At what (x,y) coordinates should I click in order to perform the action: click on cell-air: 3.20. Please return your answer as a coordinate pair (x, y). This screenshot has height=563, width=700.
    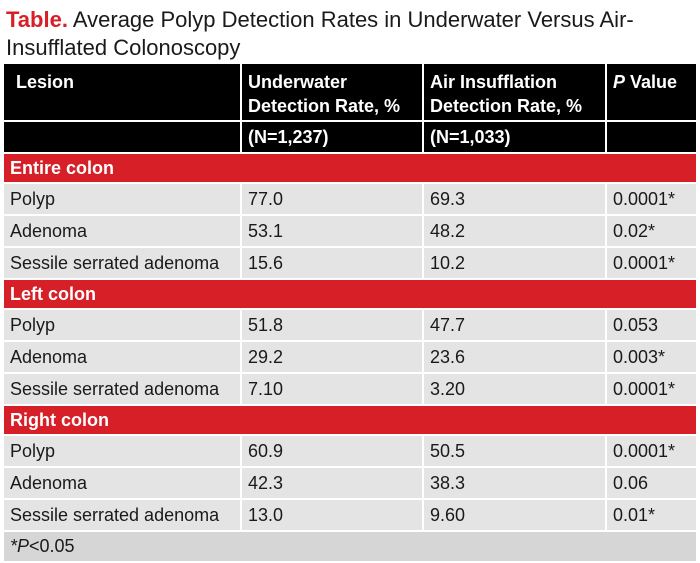
    Looking at the image, I should click on (514, 389).